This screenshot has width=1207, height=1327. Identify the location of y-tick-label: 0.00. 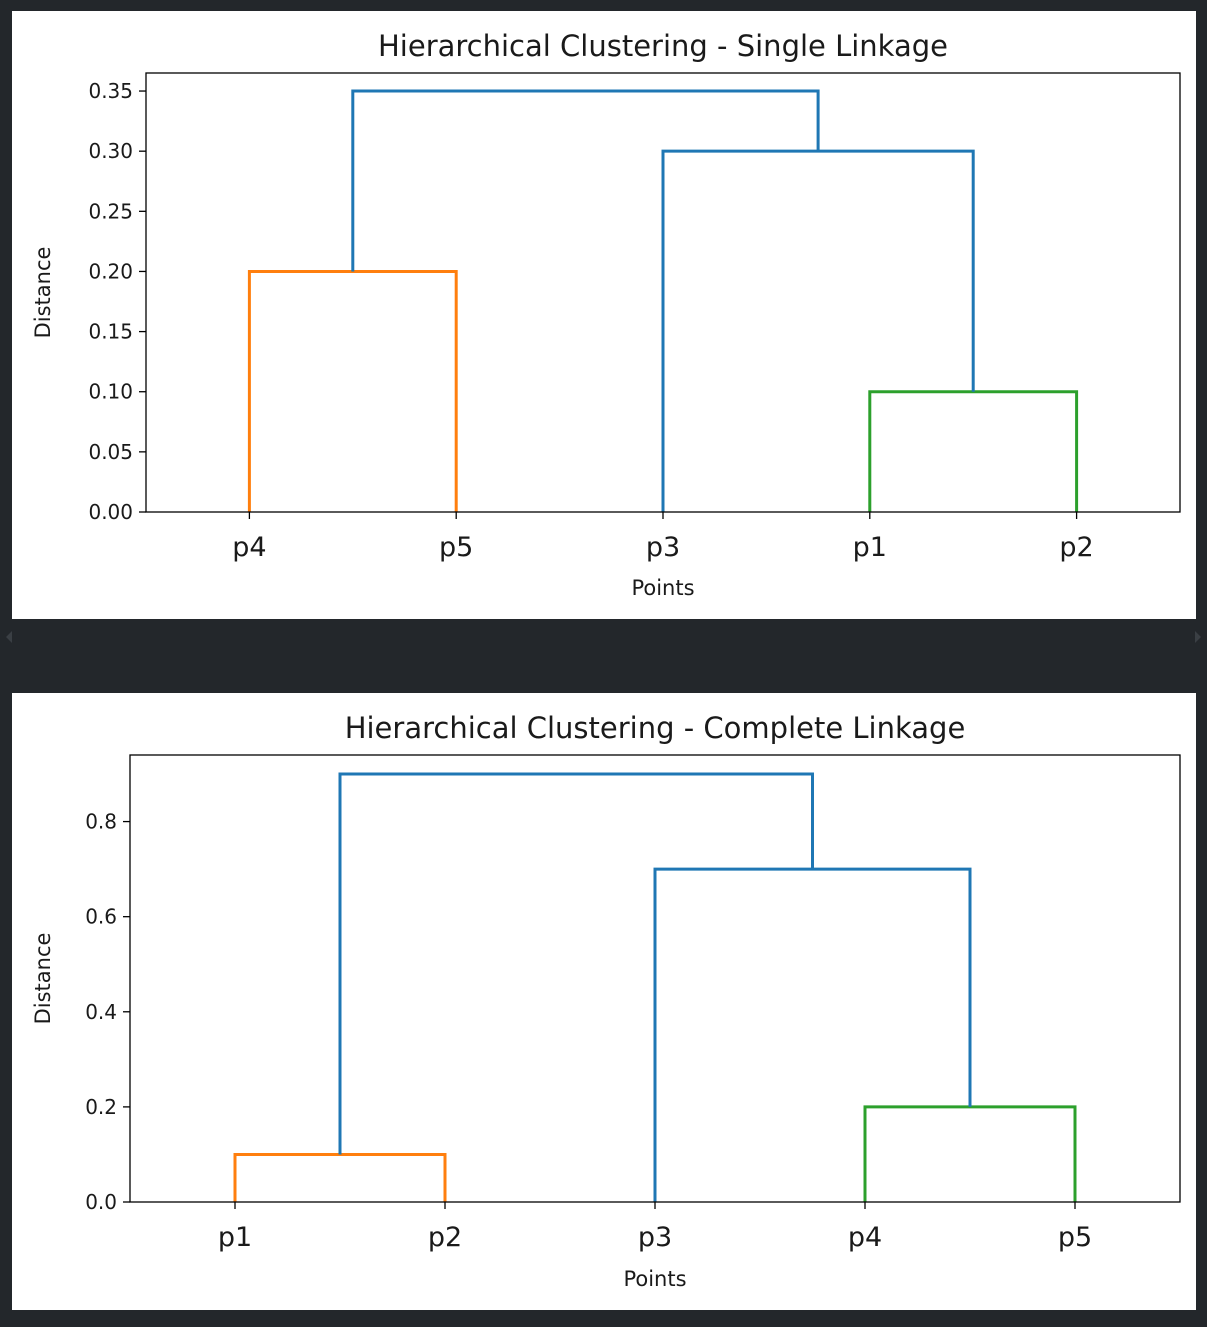
(110, 512).